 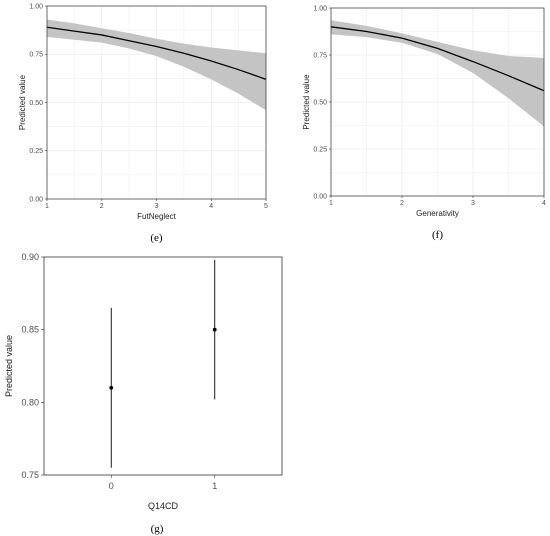 I want to click on e-y-tick-labels: 0.00 0.25 0.50 0.75 1.00, so click(x=38, y=103).